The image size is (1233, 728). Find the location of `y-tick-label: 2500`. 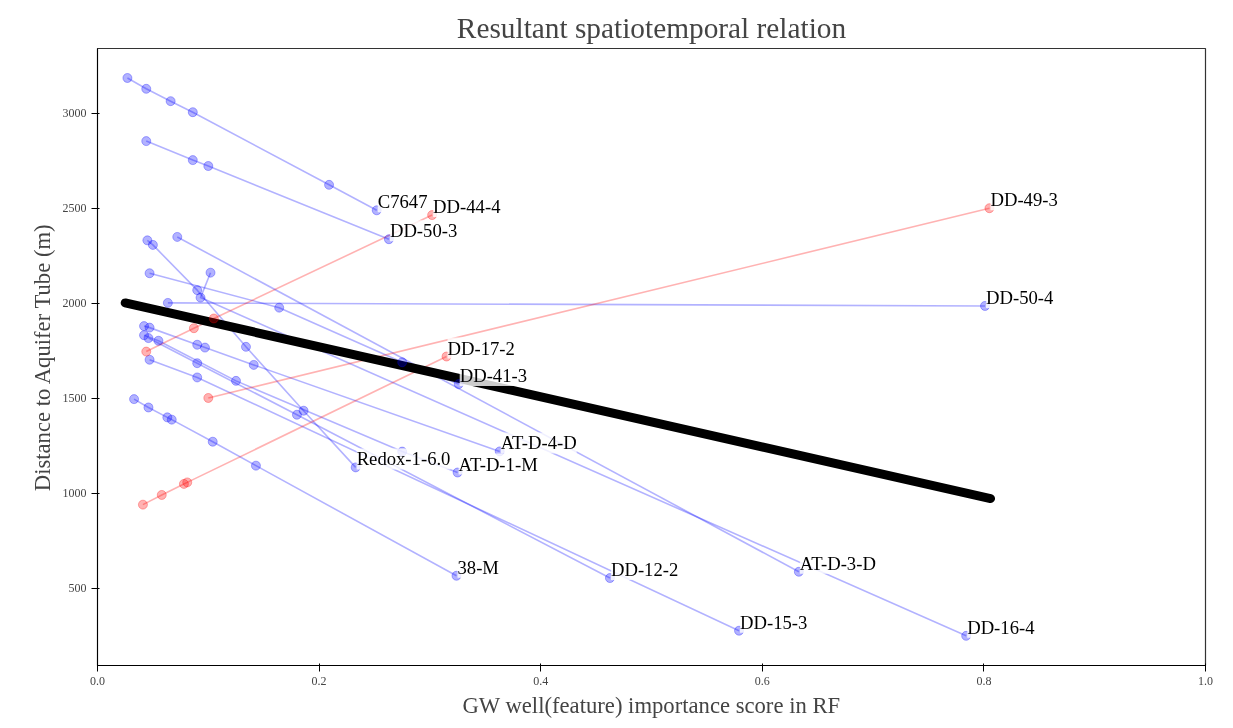

y-tick-label: 2500 is located at coordinates (74, 208).